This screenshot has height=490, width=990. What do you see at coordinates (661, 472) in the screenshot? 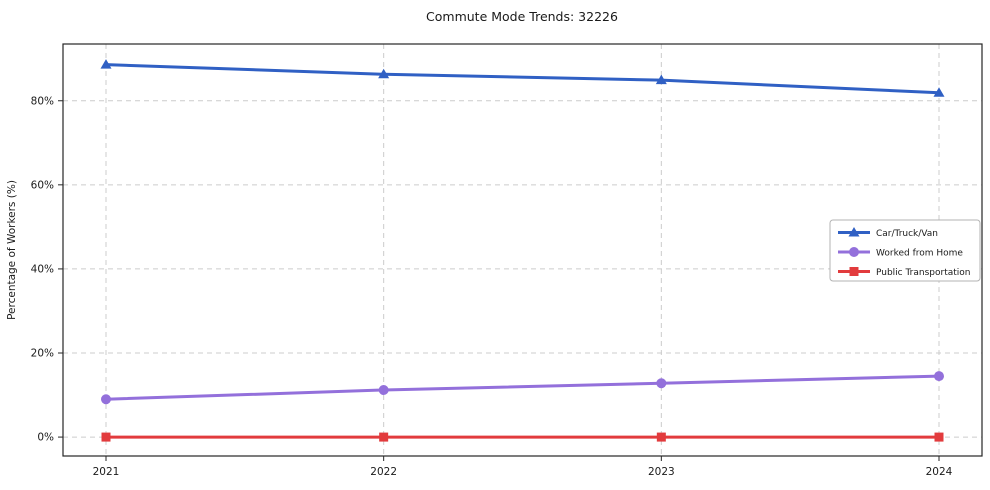
I see `x-tick-label: 2023` at bounding box center [661, 472].